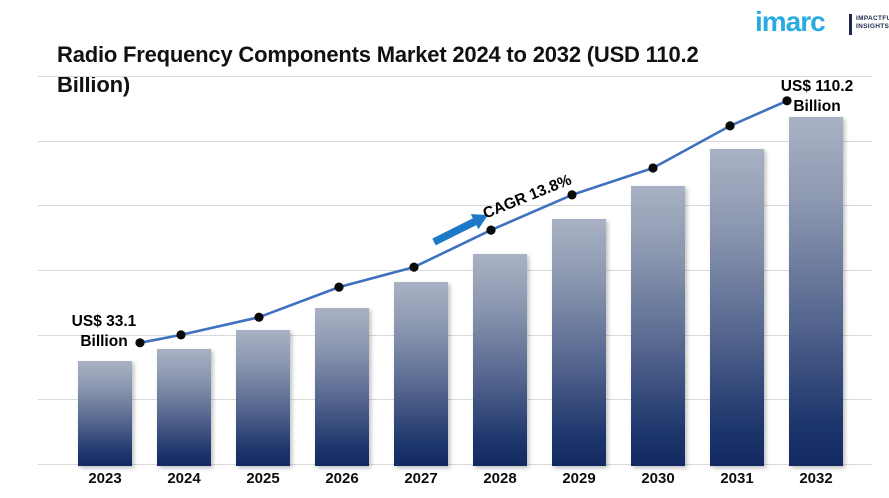 This screenshot has height=498, width=889. Describe the element at coordinates (105, 413) in the screenshot. I see `bar-2023` at that location.